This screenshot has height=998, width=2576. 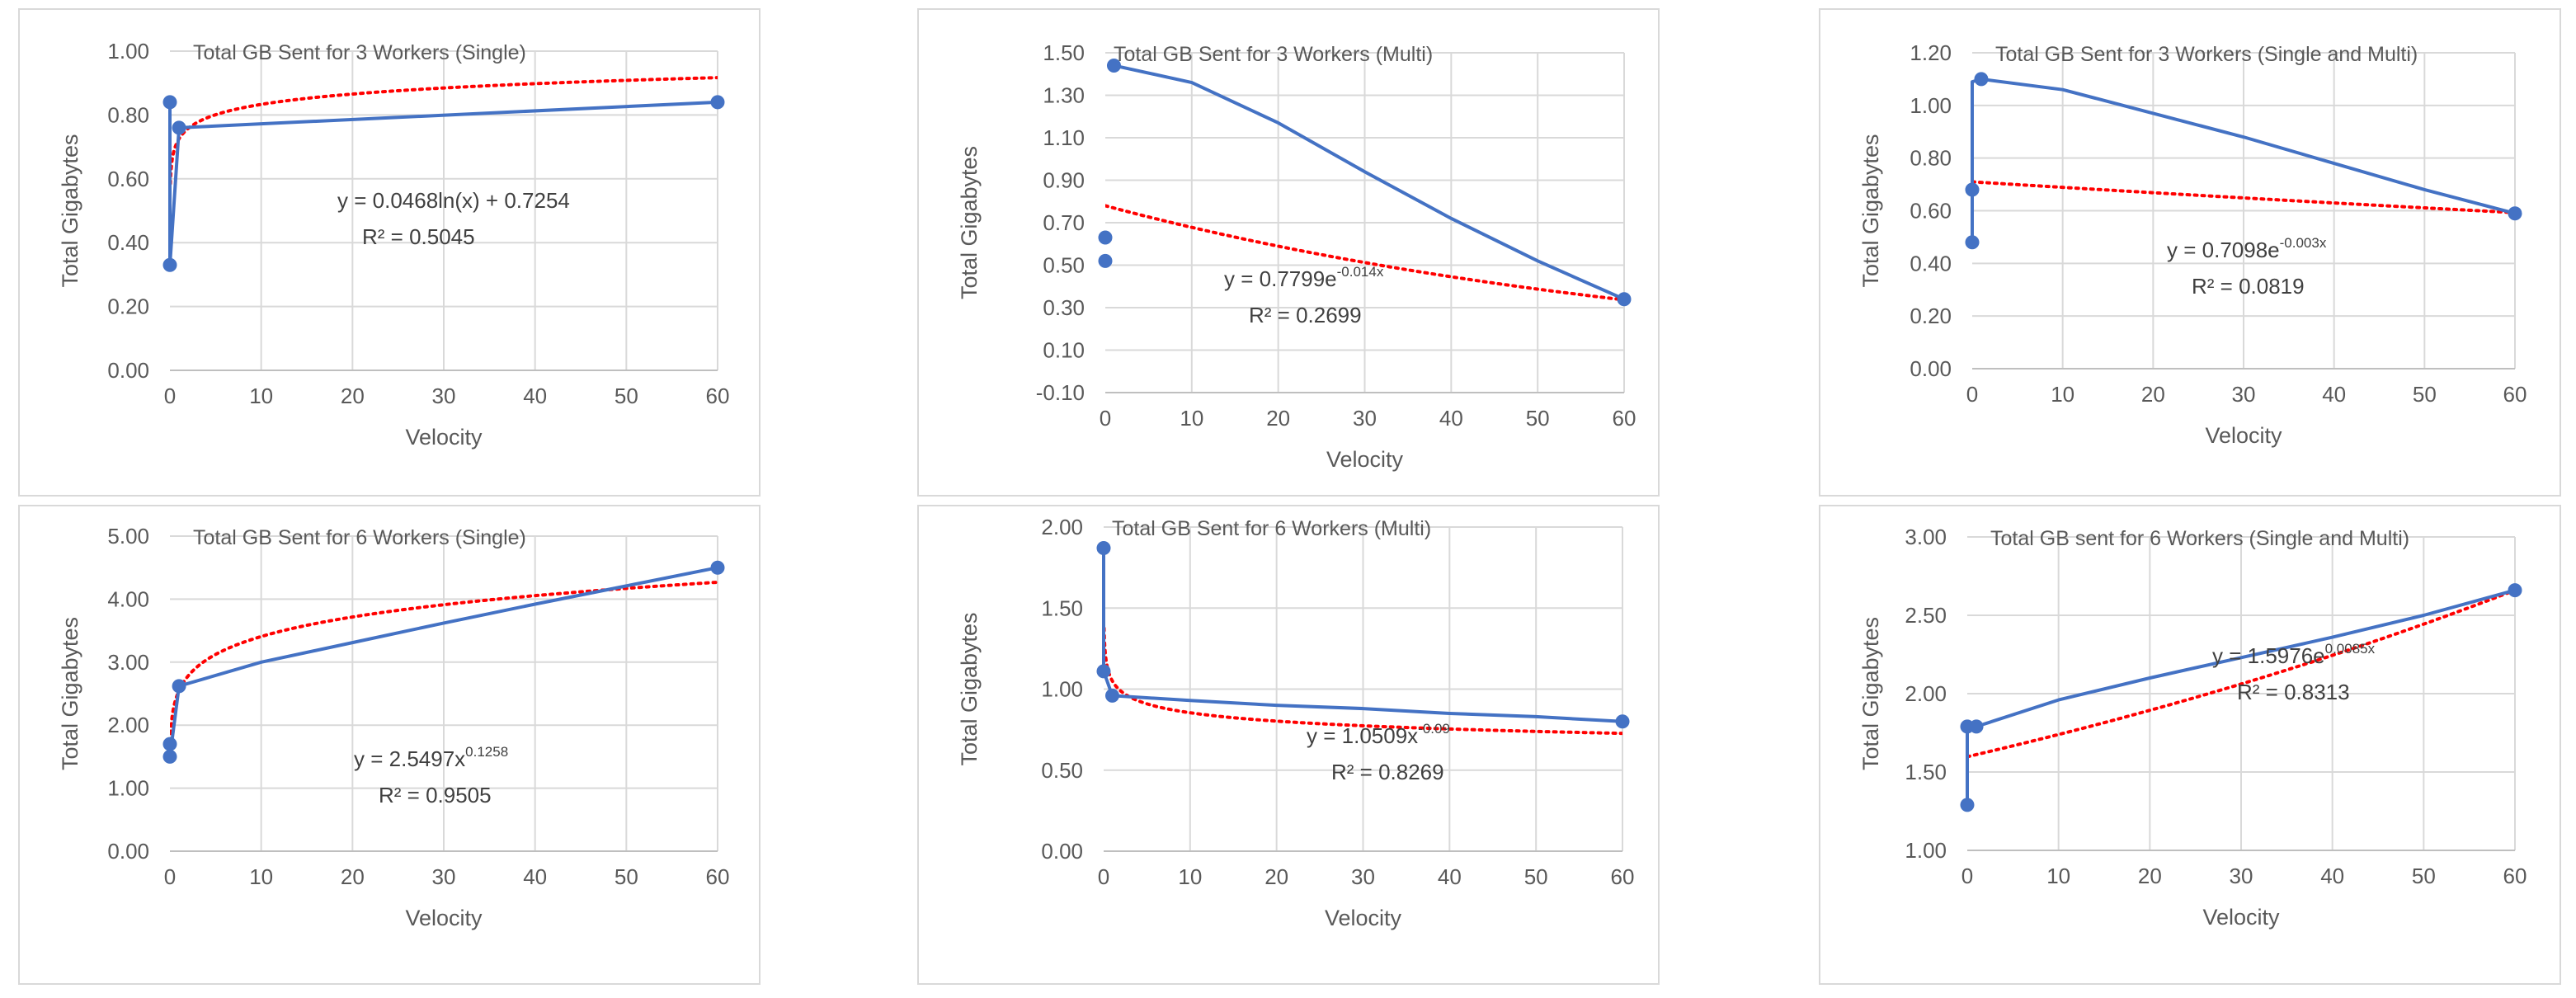 I want to click on y-tick-label: -0.10, so click(x=1060, y=392).